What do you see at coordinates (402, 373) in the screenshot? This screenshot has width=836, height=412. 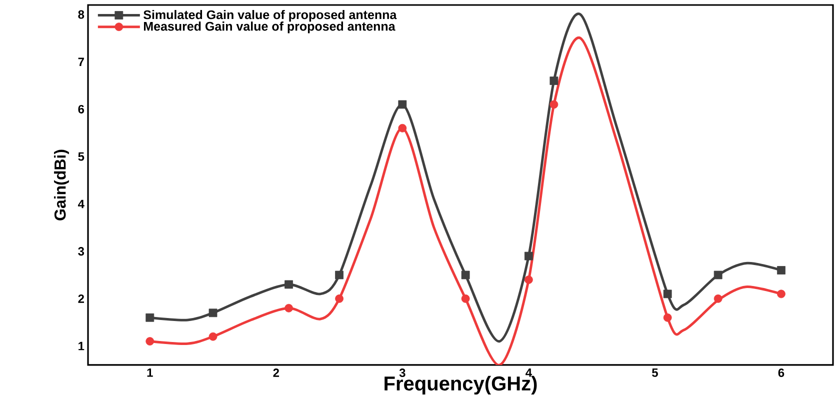 I see `x-tick-label: 3` at bounding box center [402, 373].